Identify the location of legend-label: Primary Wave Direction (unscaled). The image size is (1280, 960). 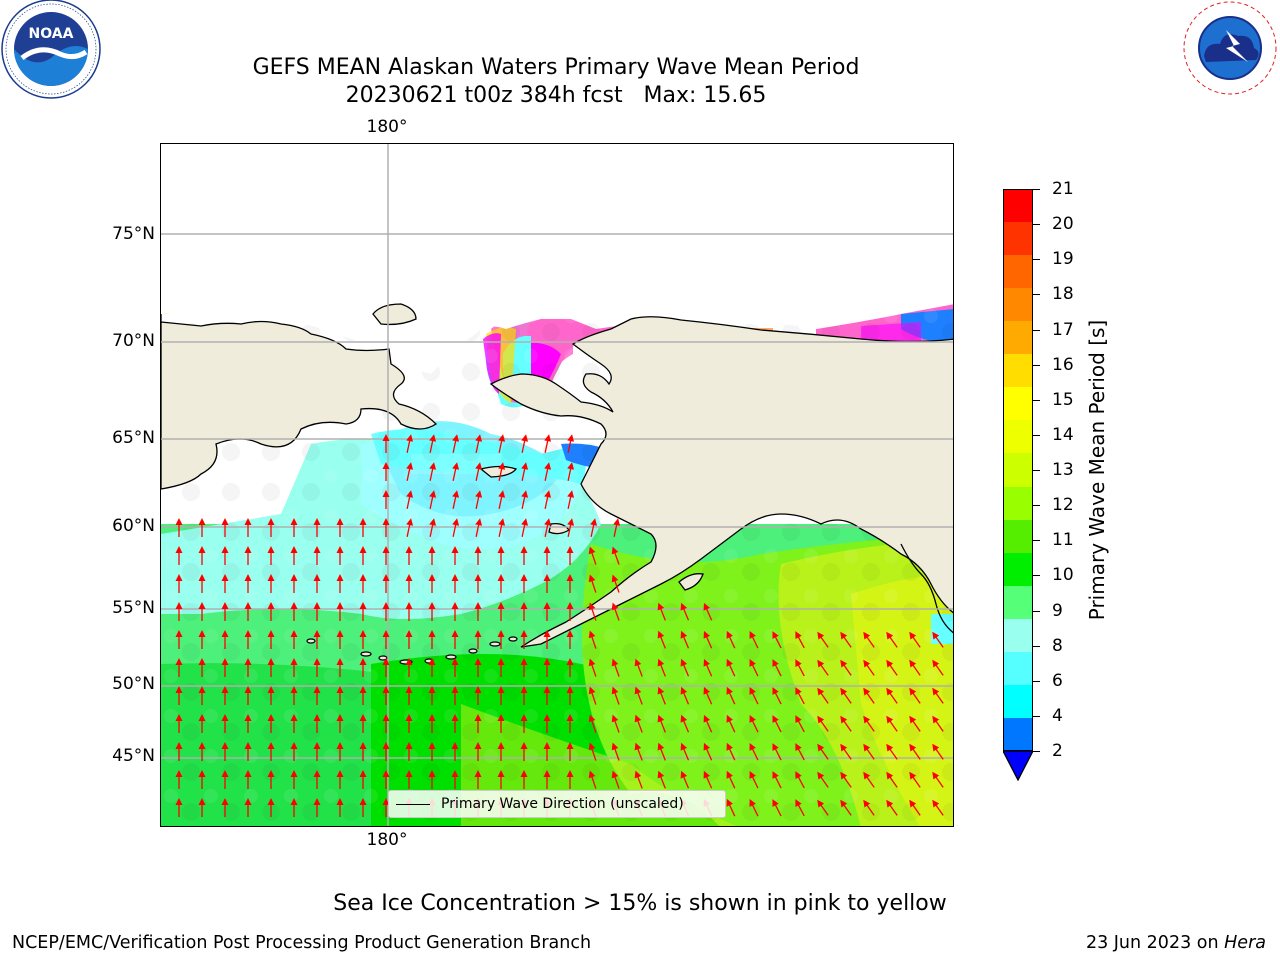
(562, 804).